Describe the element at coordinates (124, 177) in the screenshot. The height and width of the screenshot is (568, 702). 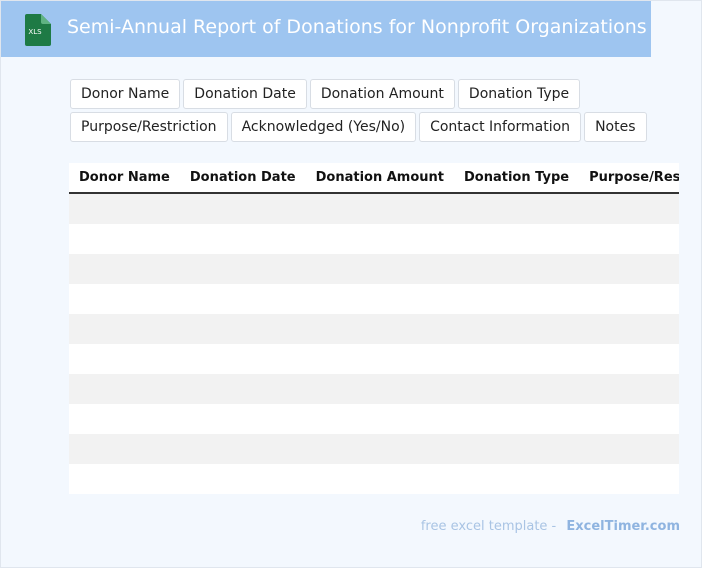
I see `column-header: Donor Name` at that location.